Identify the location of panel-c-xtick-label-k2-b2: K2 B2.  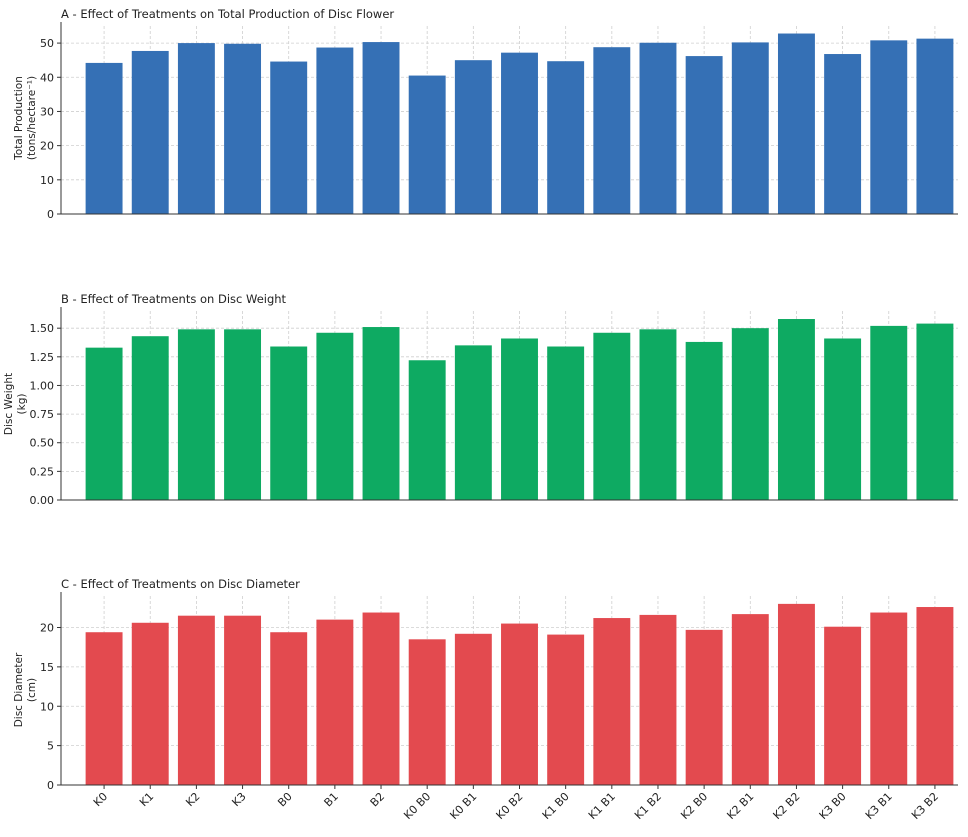
(787, 806).